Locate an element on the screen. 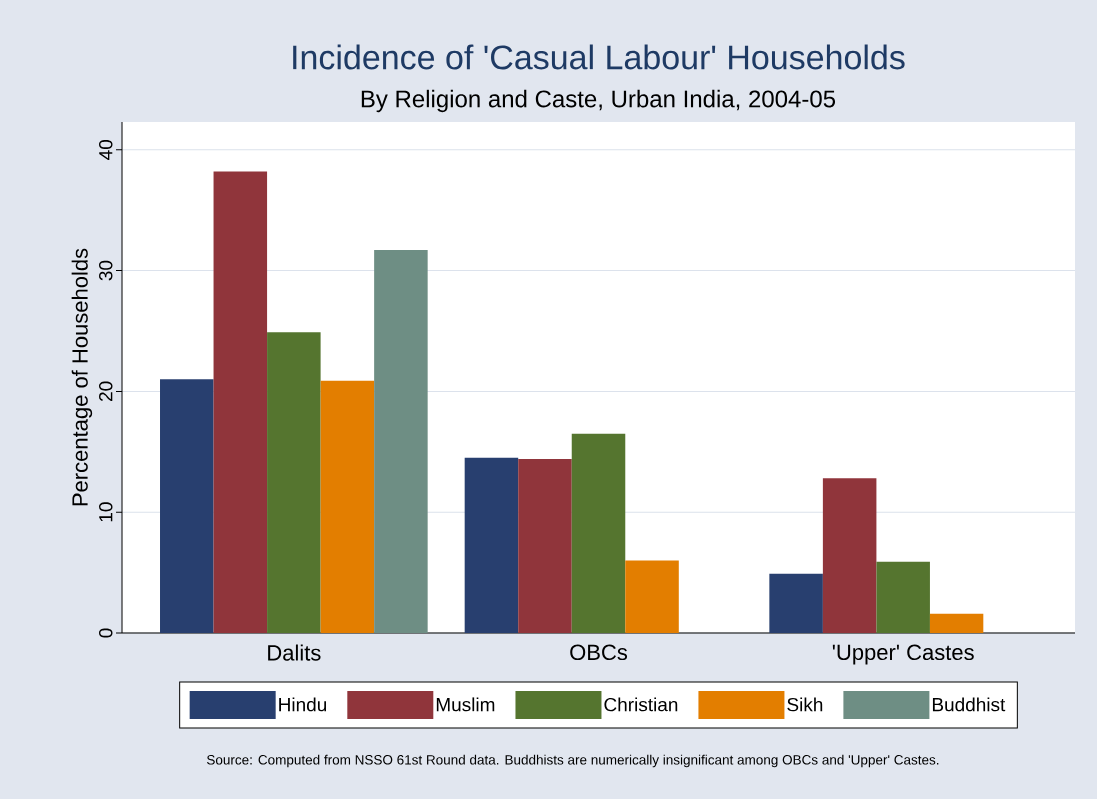 The width and height of the screenshot is (1097, 799). x-tick-label: 'Upper' Castes is located at coordinates (903, 654).